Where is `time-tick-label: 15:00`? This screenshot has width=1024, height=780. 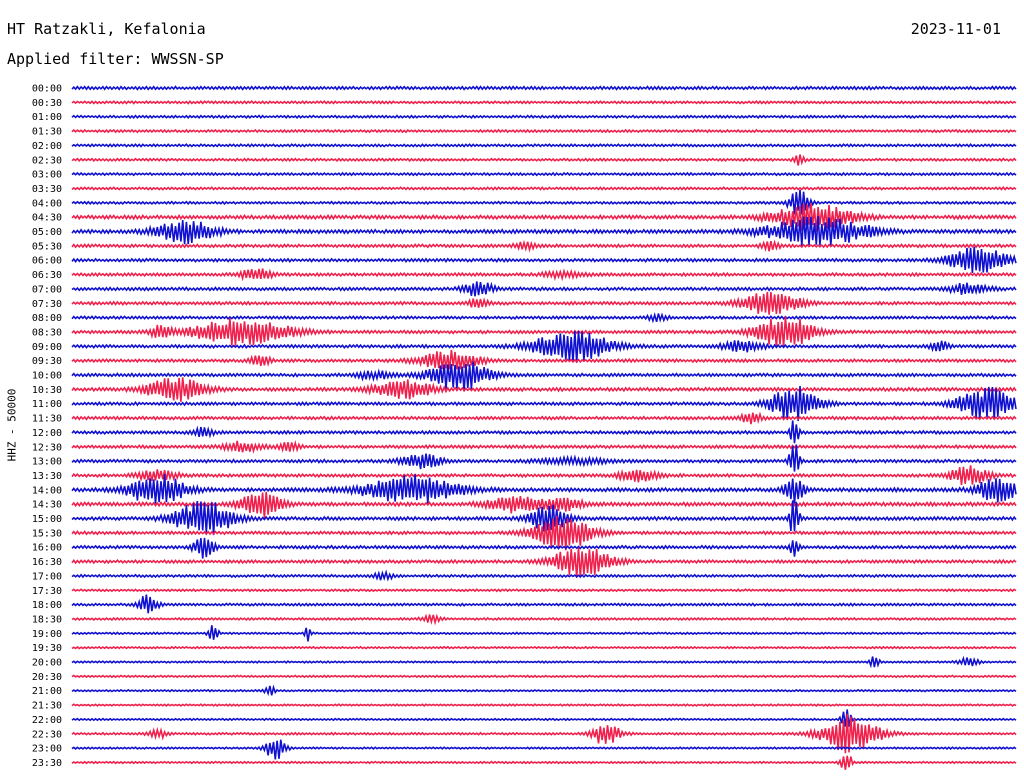
time-tick-label: 15:00 is located at coordinates (47, 519).